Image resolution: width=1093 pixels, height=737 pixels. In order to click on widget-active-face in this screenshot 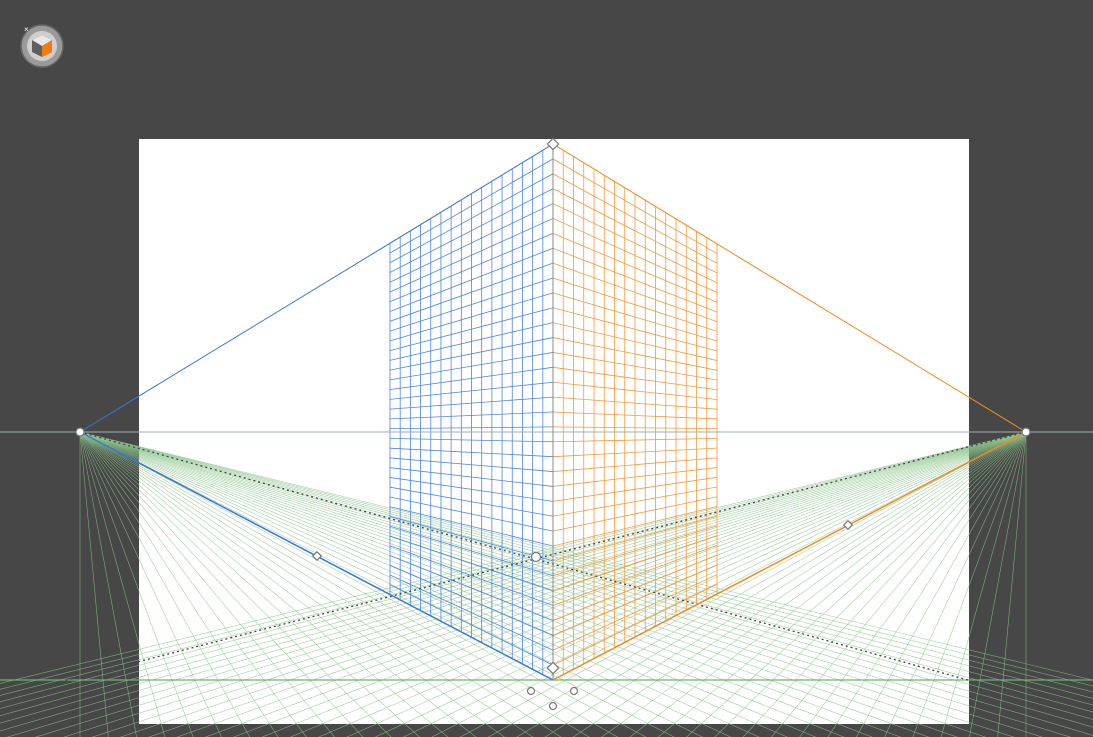, I will do `click(47, 48)`.